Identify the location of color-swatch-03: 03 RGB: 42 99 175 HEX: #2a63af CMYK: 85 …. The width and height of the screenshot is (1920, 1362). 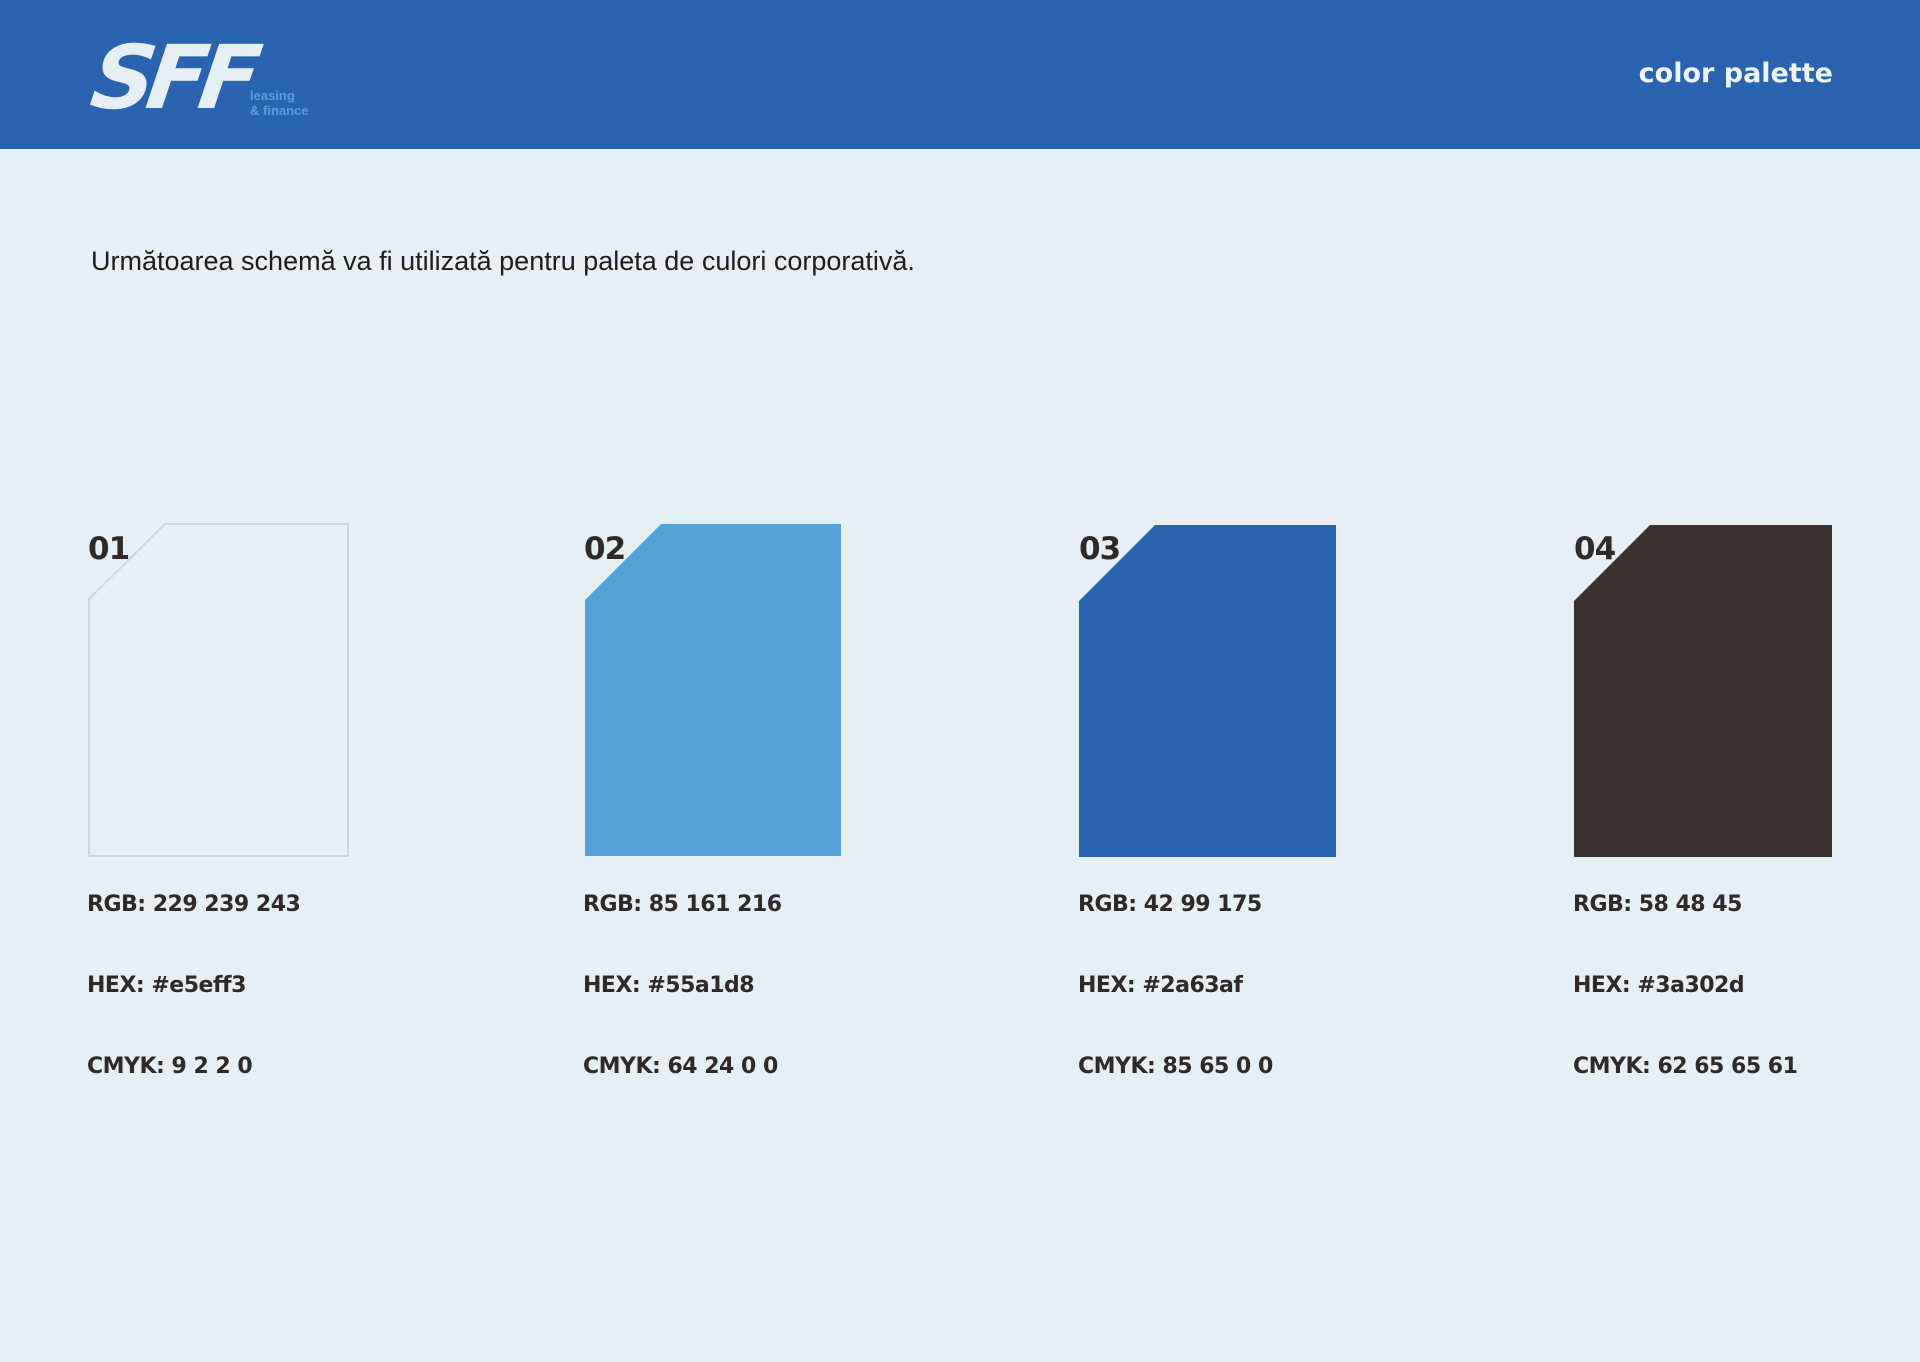
(1218, 813).